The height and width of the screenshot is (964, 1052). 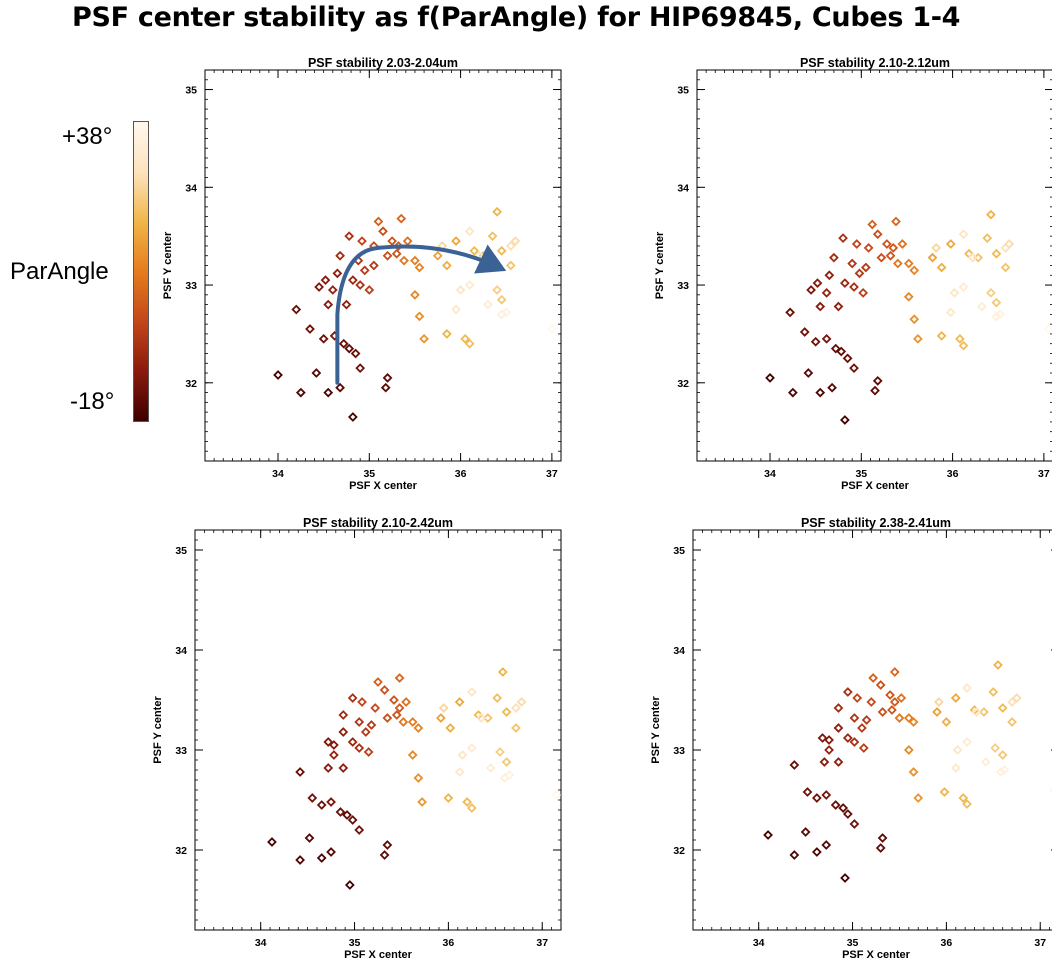 I want to click on x-axis-label: PSF X center, so click(x=378, y=955).